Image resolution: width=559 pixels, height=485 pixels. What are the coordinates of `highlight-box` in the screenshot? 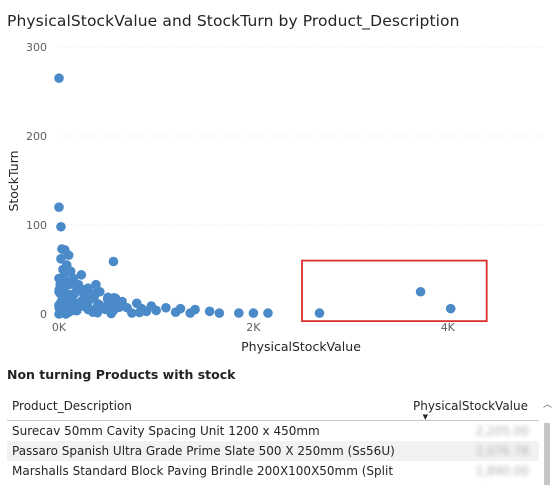 It's located at (394, 291).